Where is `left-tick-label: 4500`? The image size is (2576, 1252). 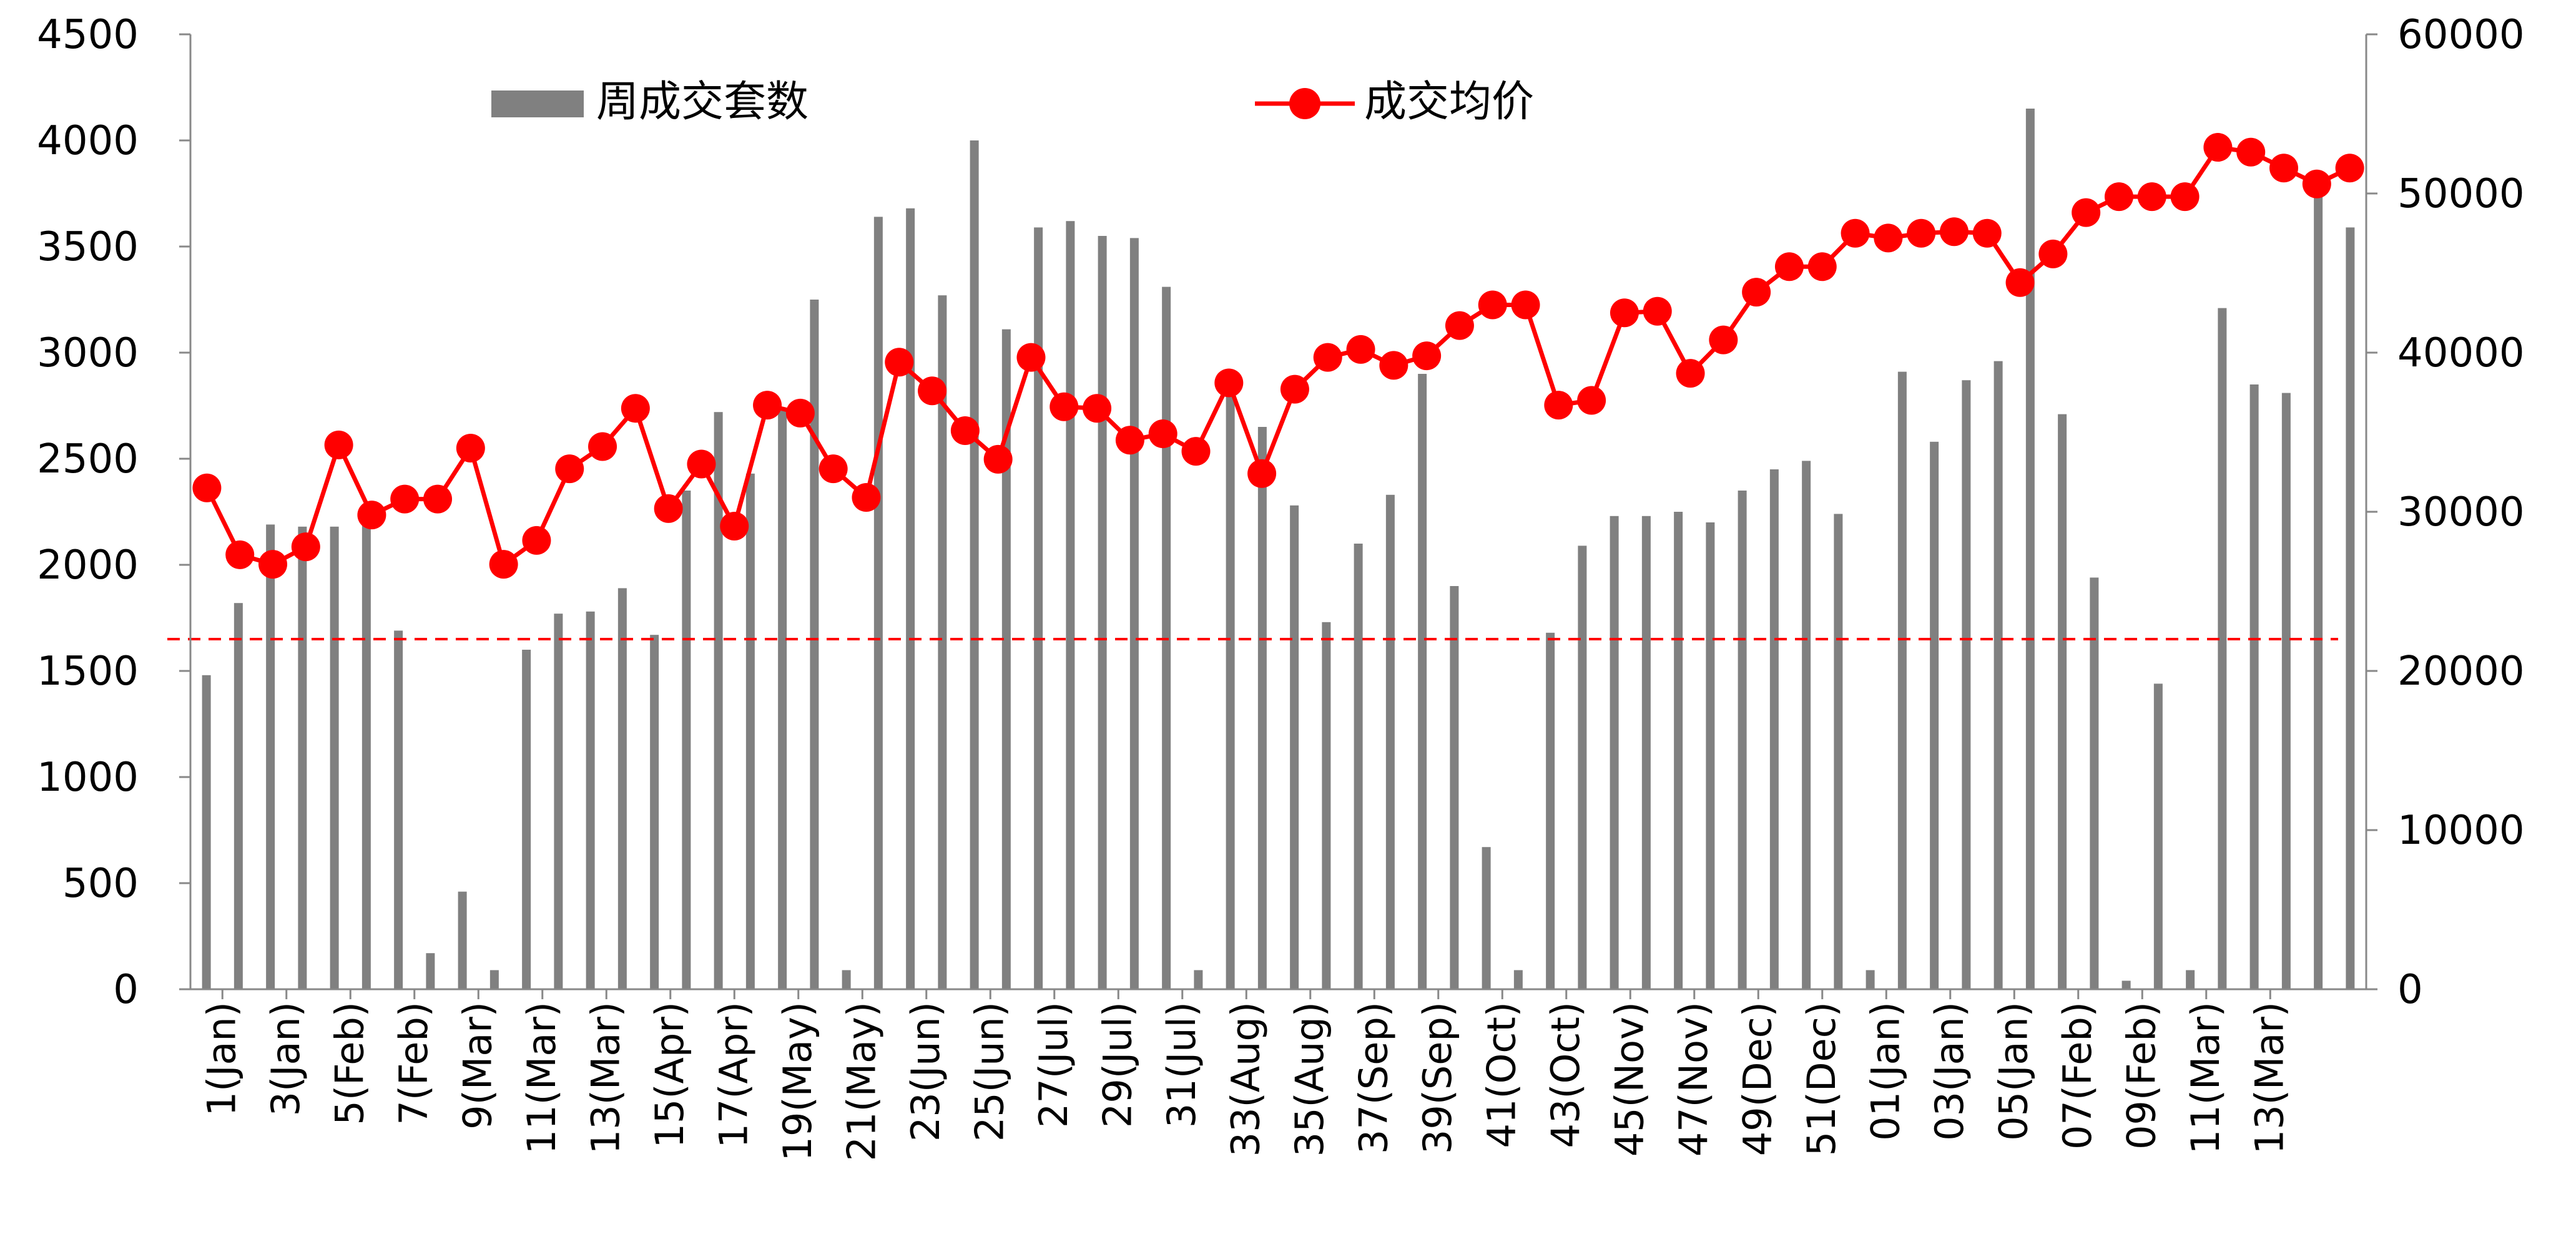 left-tick-label: 4500 is located at coordinates (88, 35).